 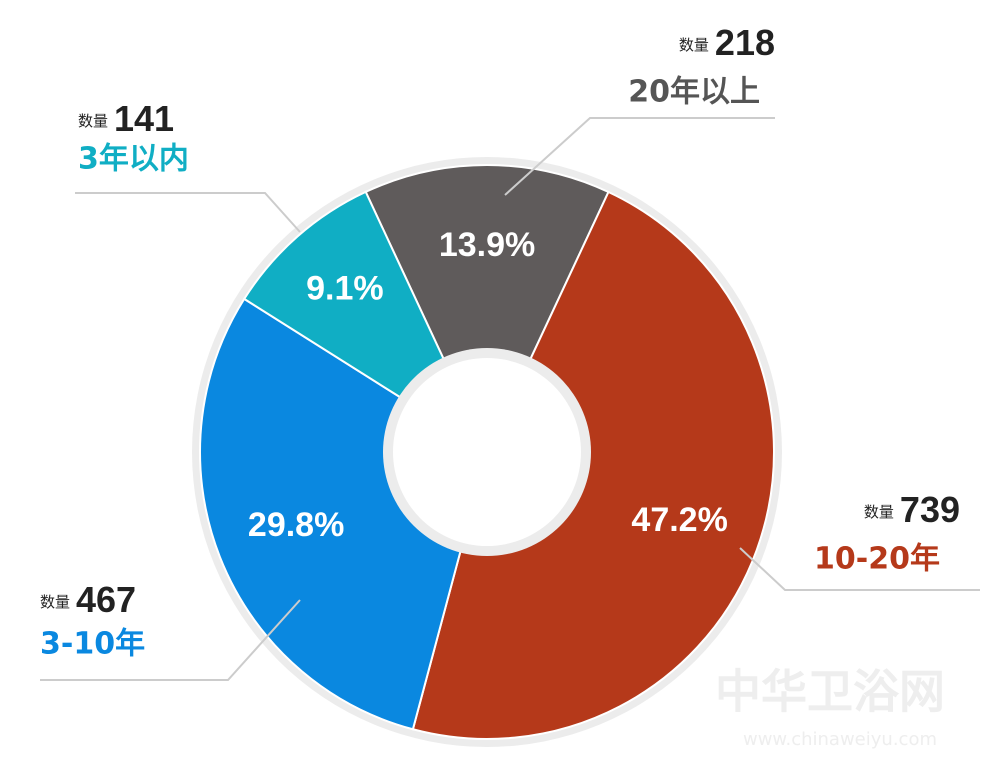 I want to click on percent-label: 29.8%, so click(x=296, y=525).